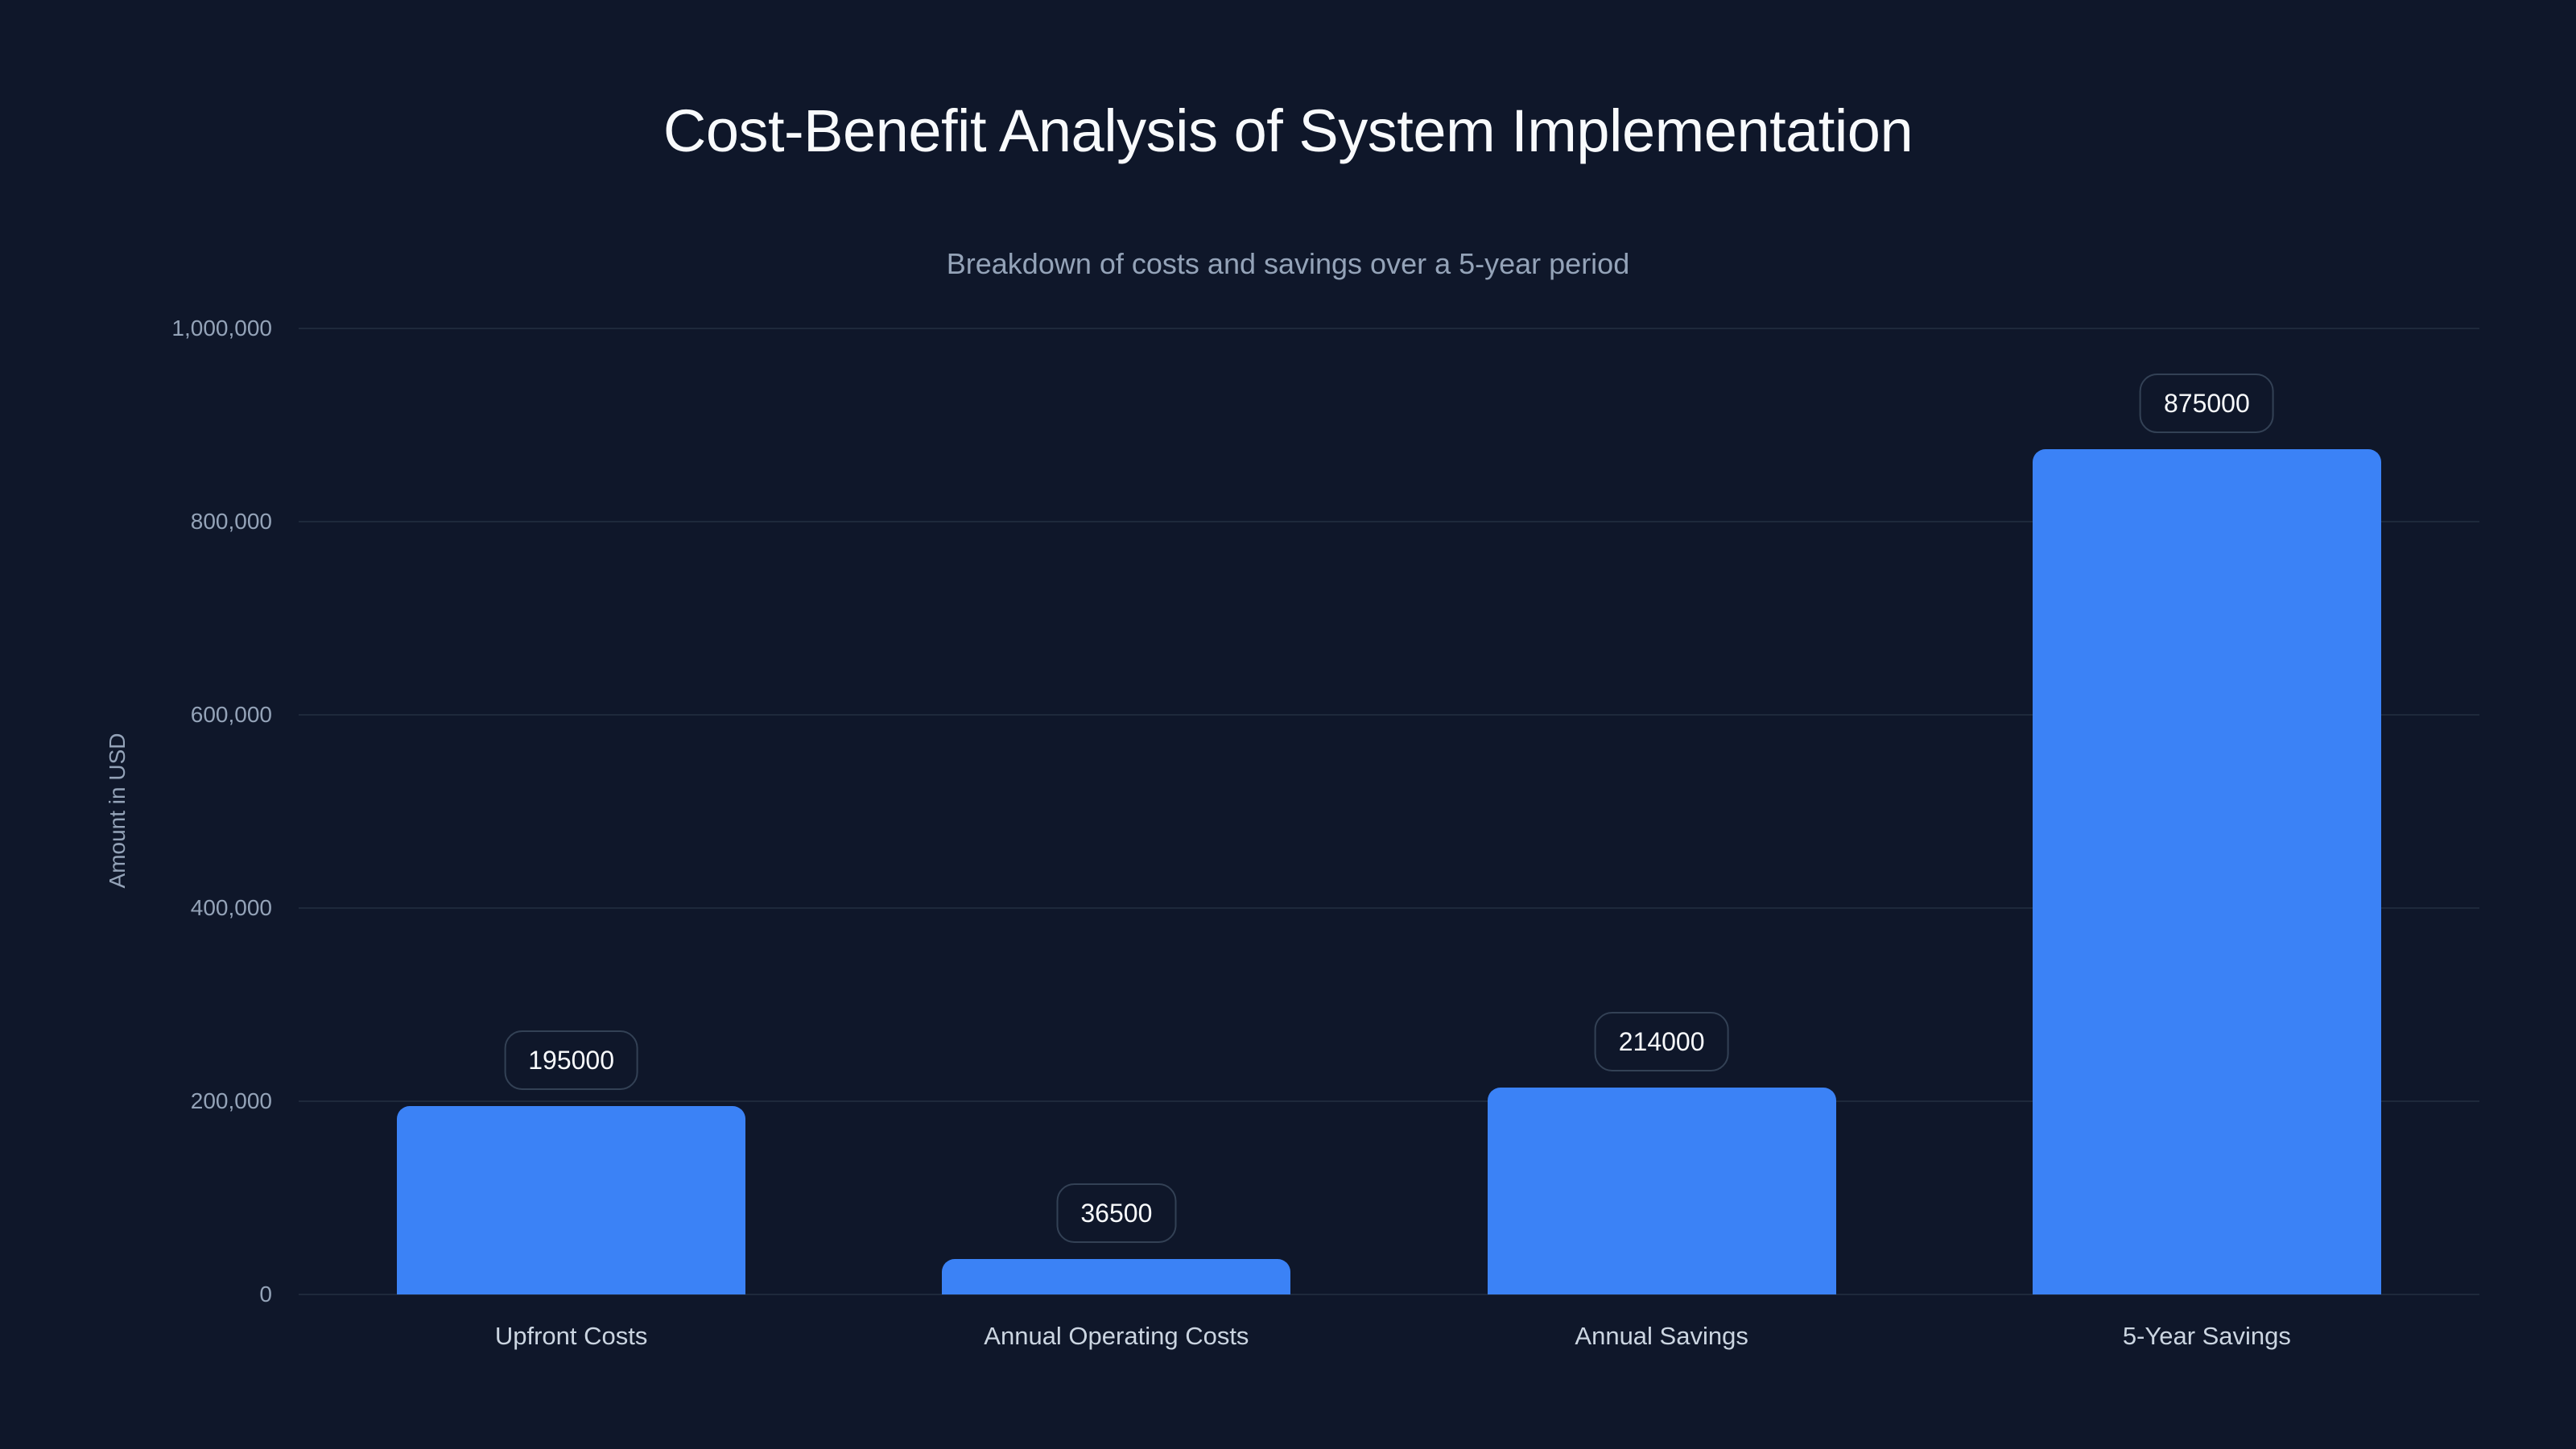 Image resolution: width=2576 pixels, height=1449 pixels. I want to click on y-tick-label: 0, so click(265, 1294).